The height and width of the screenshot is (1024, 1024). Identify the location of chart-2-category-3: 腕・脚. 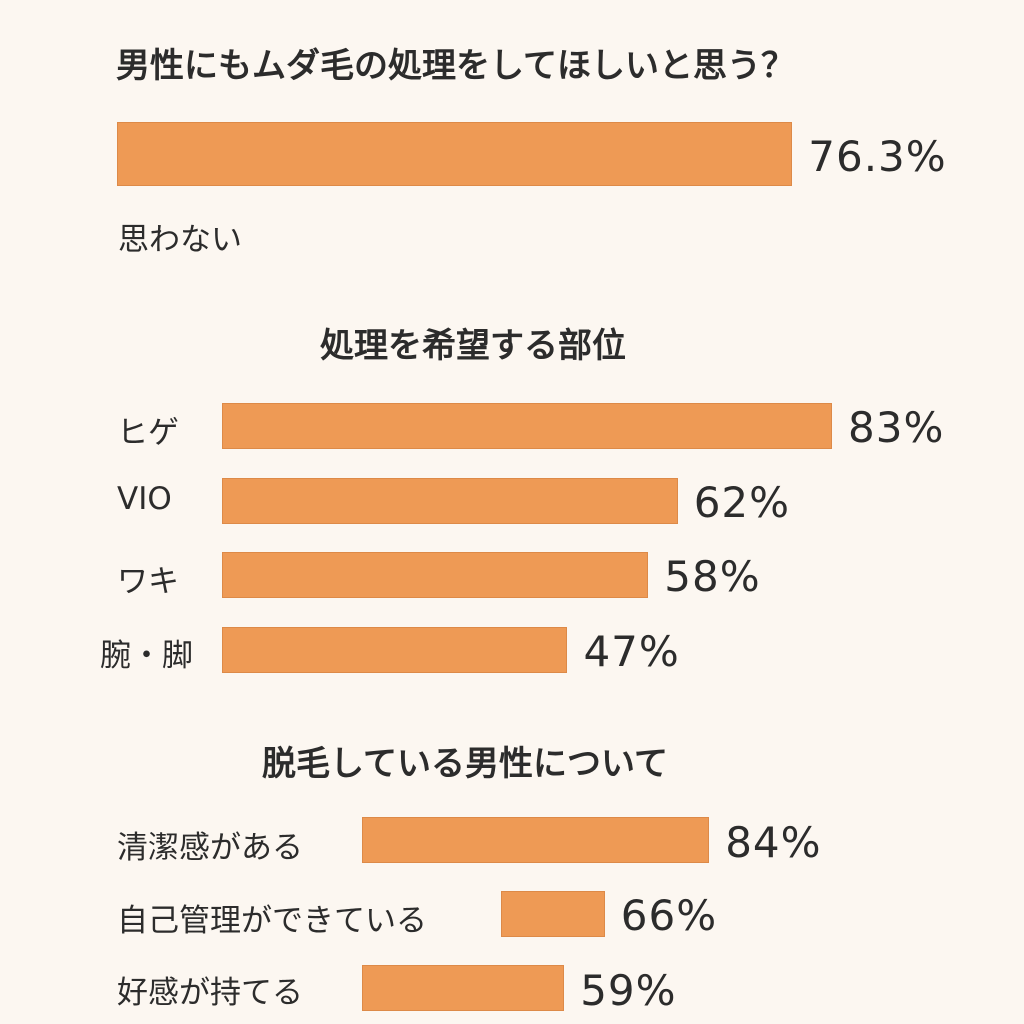
(146, 656).